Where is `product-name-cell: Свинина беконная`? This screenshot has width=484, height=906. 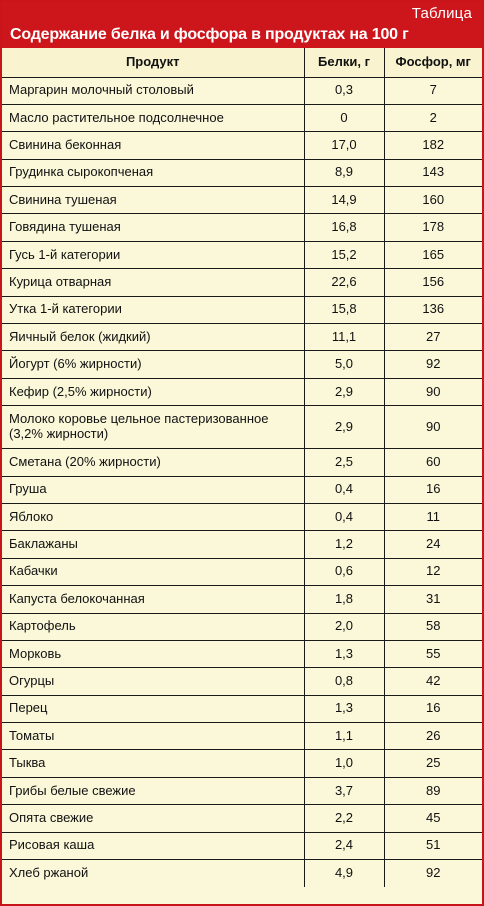 product-name-cell: Свинина беконная is located at coordinates (153, 145).